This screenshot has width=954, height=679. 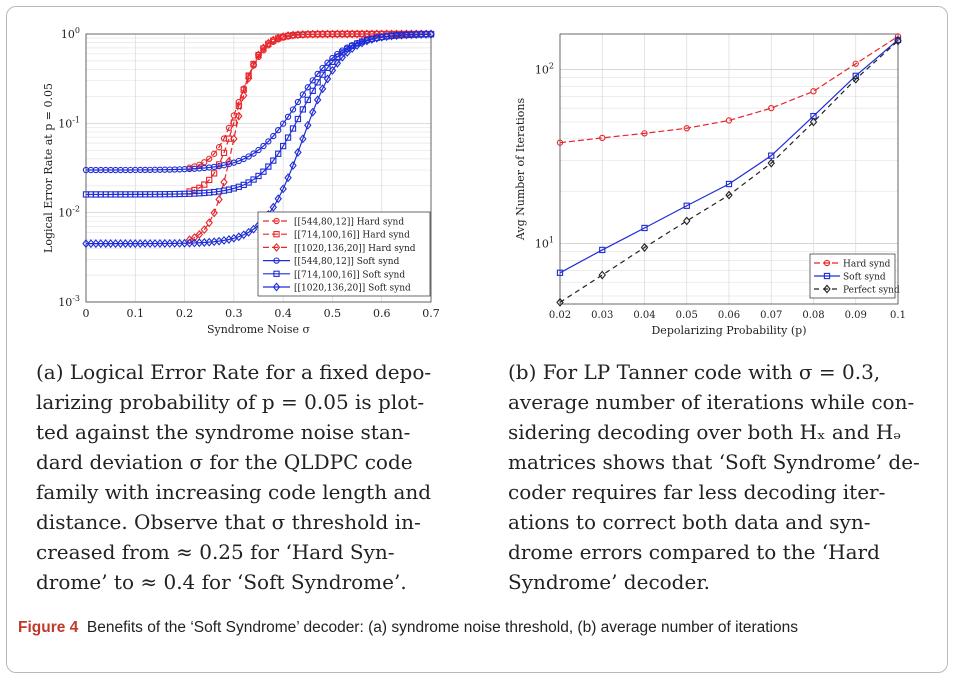 What do you see at coordinates (714, 462) in the screenshot?
I see `caption-b-line: matrices shows that ‘Soft Syndrome’ de-` at bounding box center [714, 462].